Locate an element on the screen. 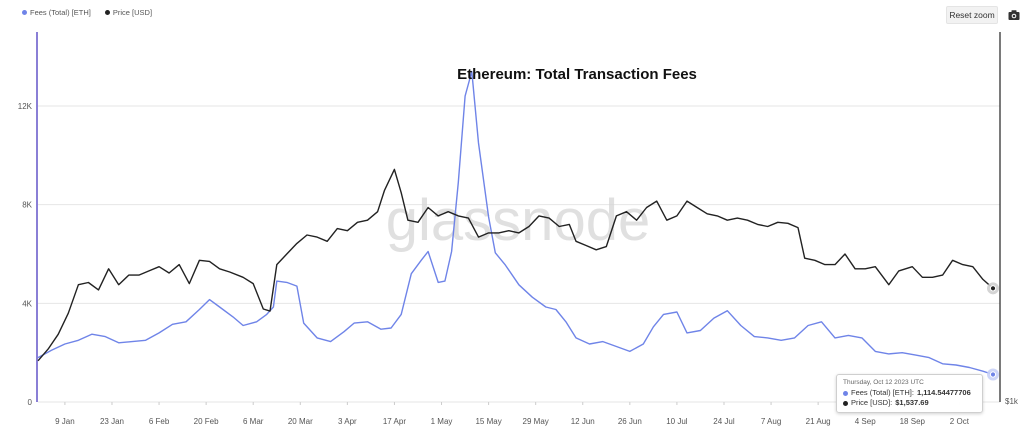 The width and height of the screenshot is (1024, 435). legend: Fees (Total) [ETH] Price [USD] is located at coordinates (87, 12).